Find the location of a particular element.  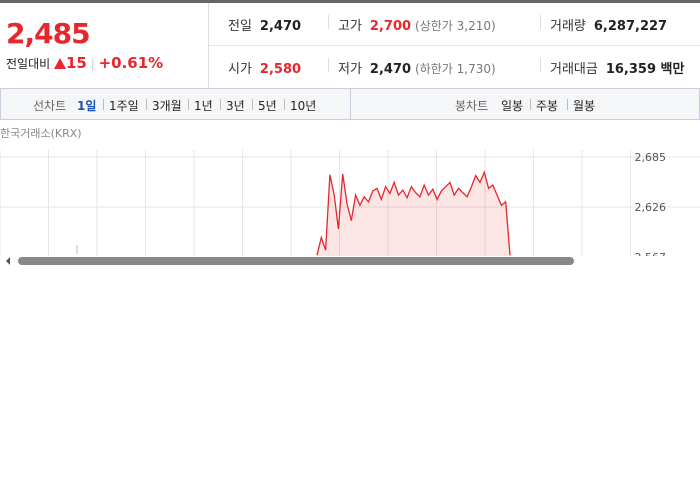

stat-label: 거래량 is located at coordinates (568, 26).